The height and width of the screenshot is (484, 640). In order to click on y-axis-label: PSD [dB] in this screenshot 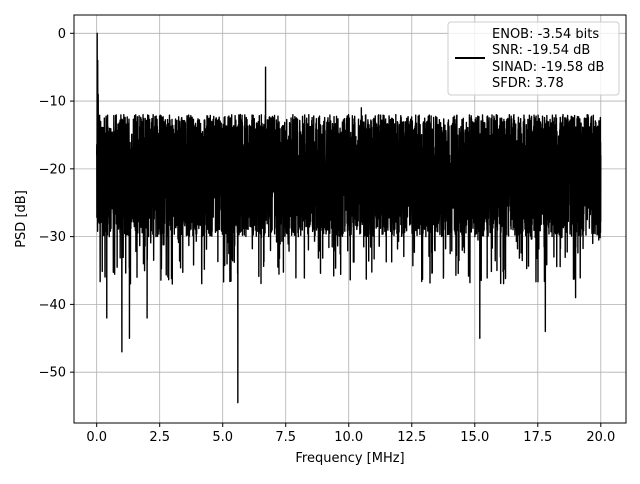, I will do `click(21, 219)`.